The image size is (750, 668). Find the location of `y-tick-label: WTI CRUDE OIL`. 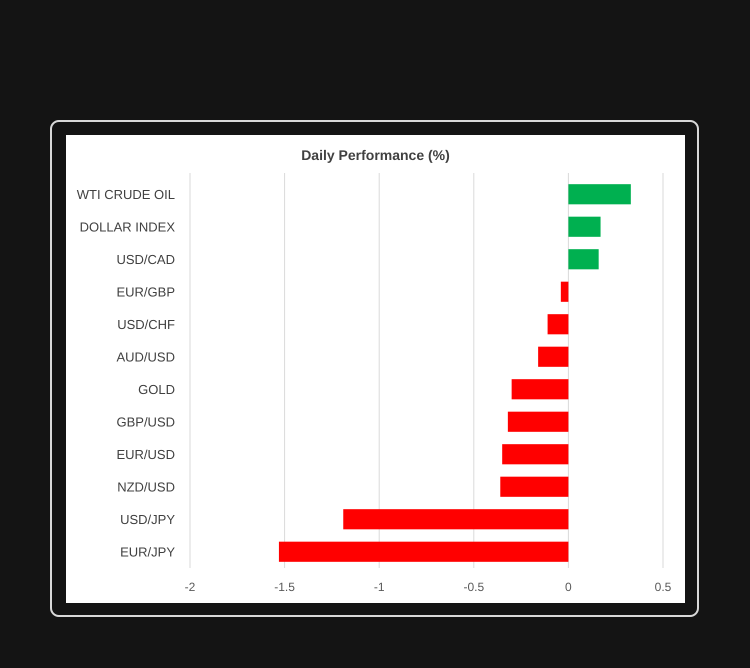

y-tick-label: WTI CRUDE OIL is located at coordinates (125, 194).